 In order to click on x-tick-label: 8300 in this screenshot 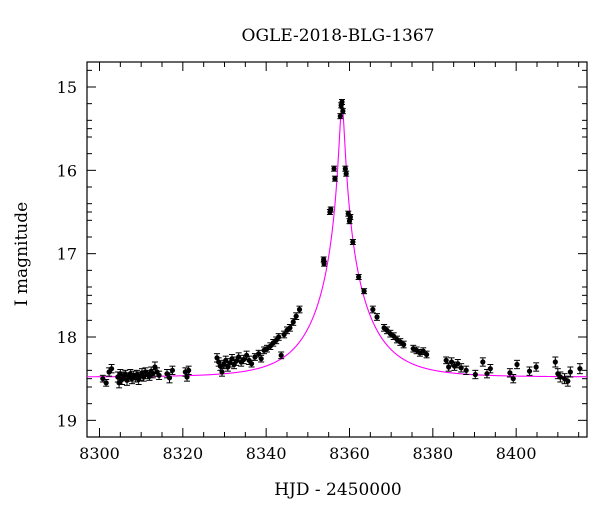, I will do `click(99, 453)`.